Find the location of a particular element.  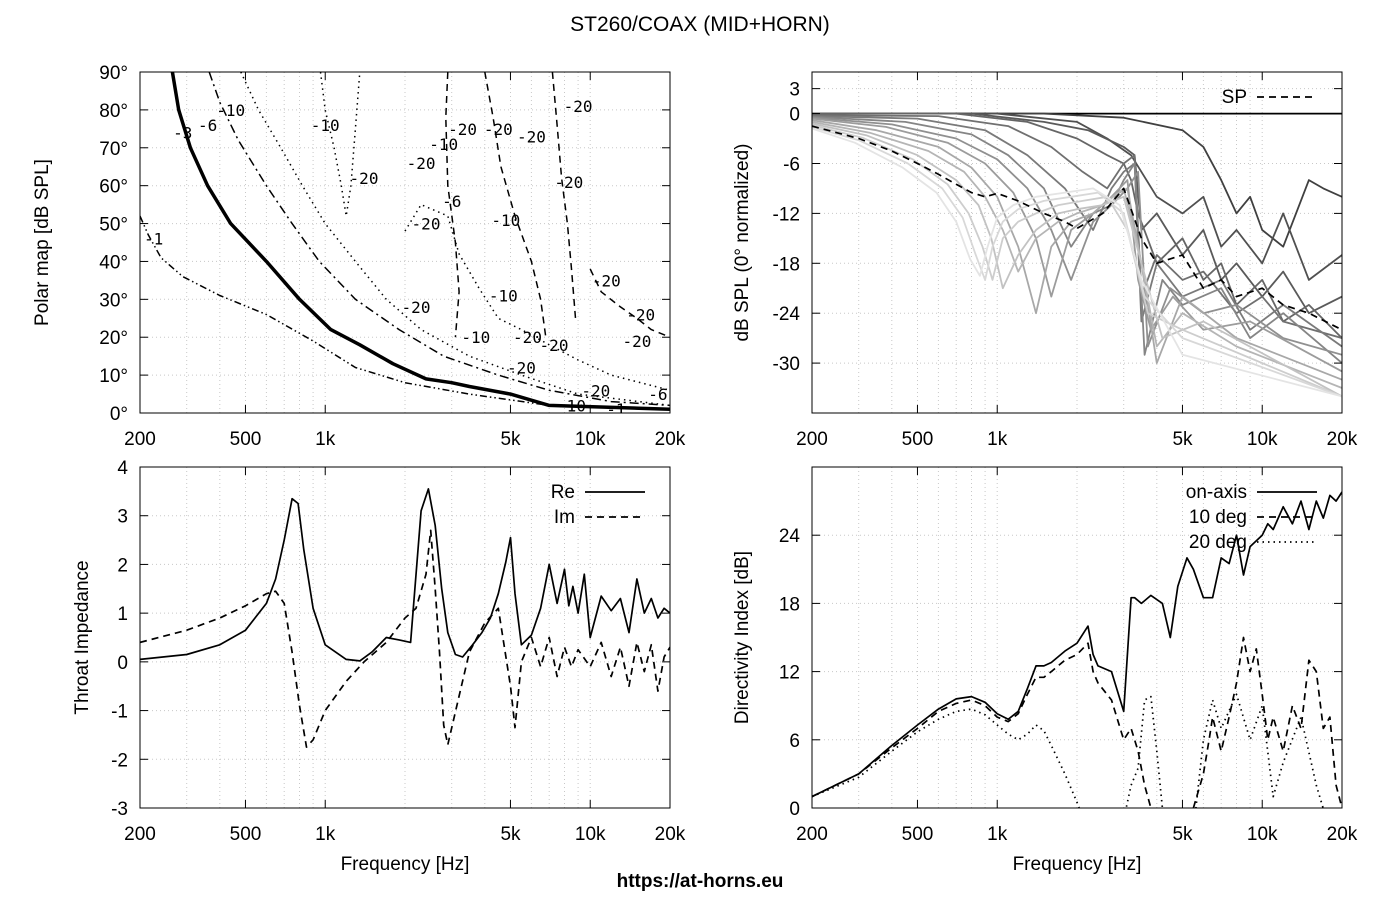

legend-label: on-axis is located at coordinates (1216, 492).